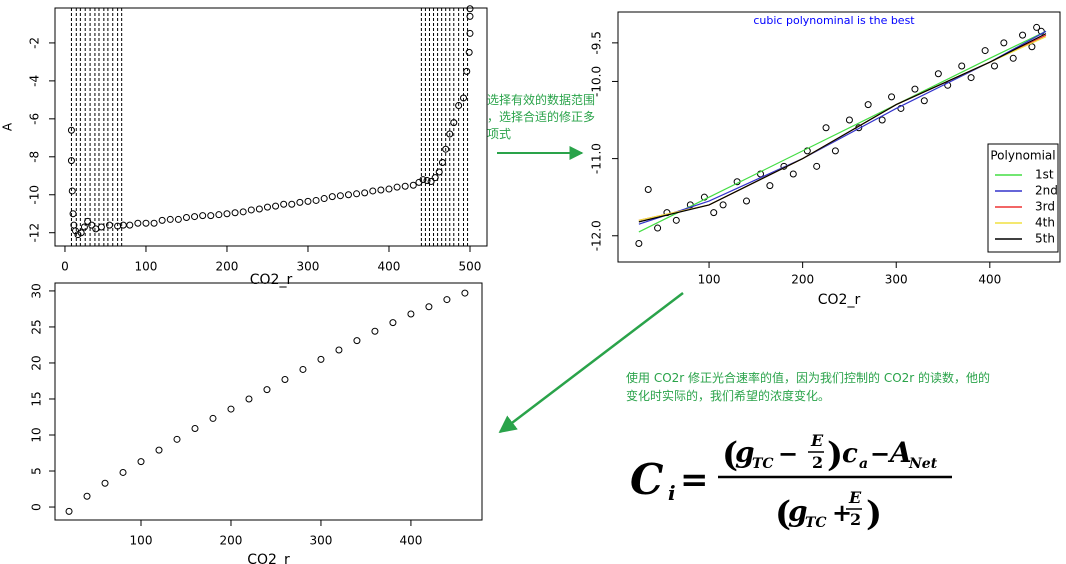  What do you see at coordinates (35, 119) in the screenshot?
I see `y-tick-label: -6` at bounding box center [35, 119].